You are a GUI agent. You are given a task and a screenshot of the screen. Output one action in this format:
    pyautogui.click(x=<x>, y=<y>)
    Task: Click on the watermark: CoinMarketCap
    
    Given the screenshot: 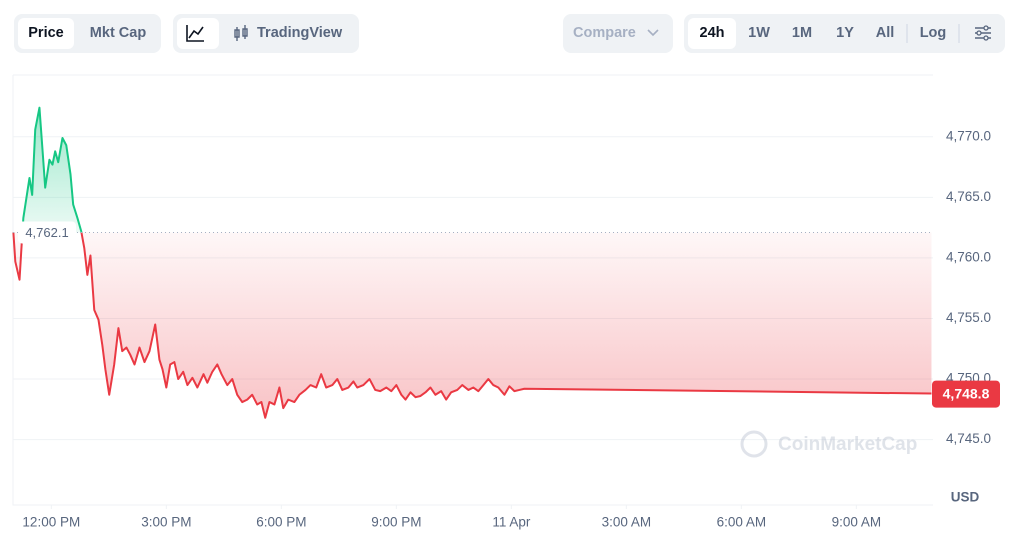 What is the action you would take?
    pyautogui.click(x=828, y=444)
    